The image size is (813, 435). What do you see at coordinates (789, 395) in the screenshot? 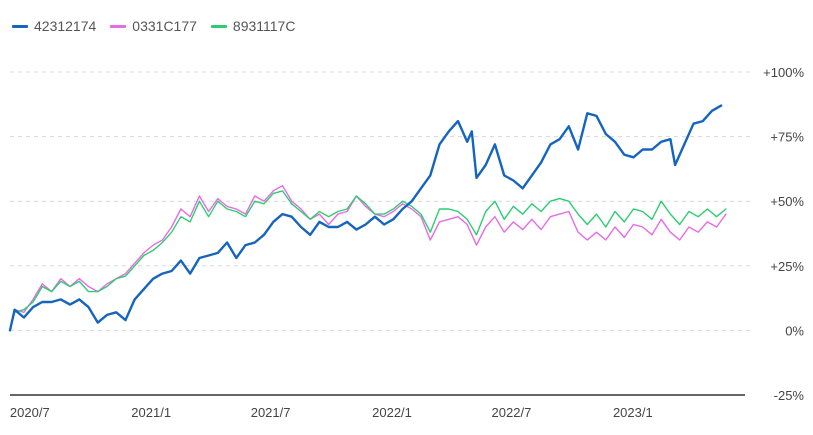
I see `y-tick-label: -25%` at bounding box center [789, 395].